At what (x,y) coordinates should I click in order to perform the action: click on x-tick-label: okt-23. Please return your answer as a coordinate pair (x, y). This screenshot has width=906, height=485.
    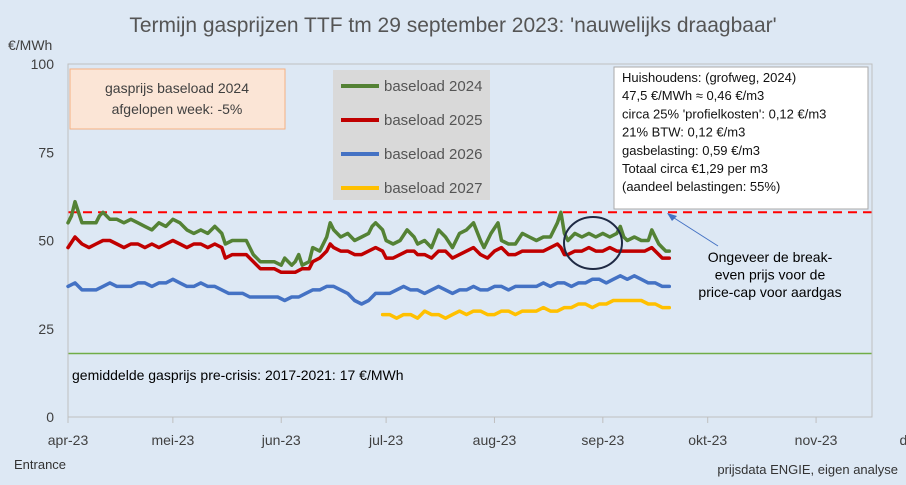
    Looking at the image, I should click on (707, 440).